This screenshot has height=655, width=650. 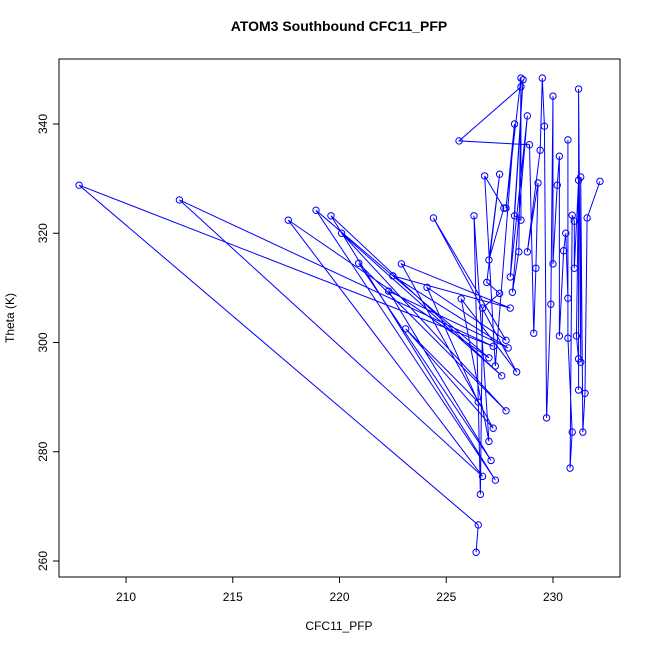 What do you see at coordinates (10, 318) in the screenshot?
I see `y-axis-label: Theta (K)` at bounding box center [10, 318].